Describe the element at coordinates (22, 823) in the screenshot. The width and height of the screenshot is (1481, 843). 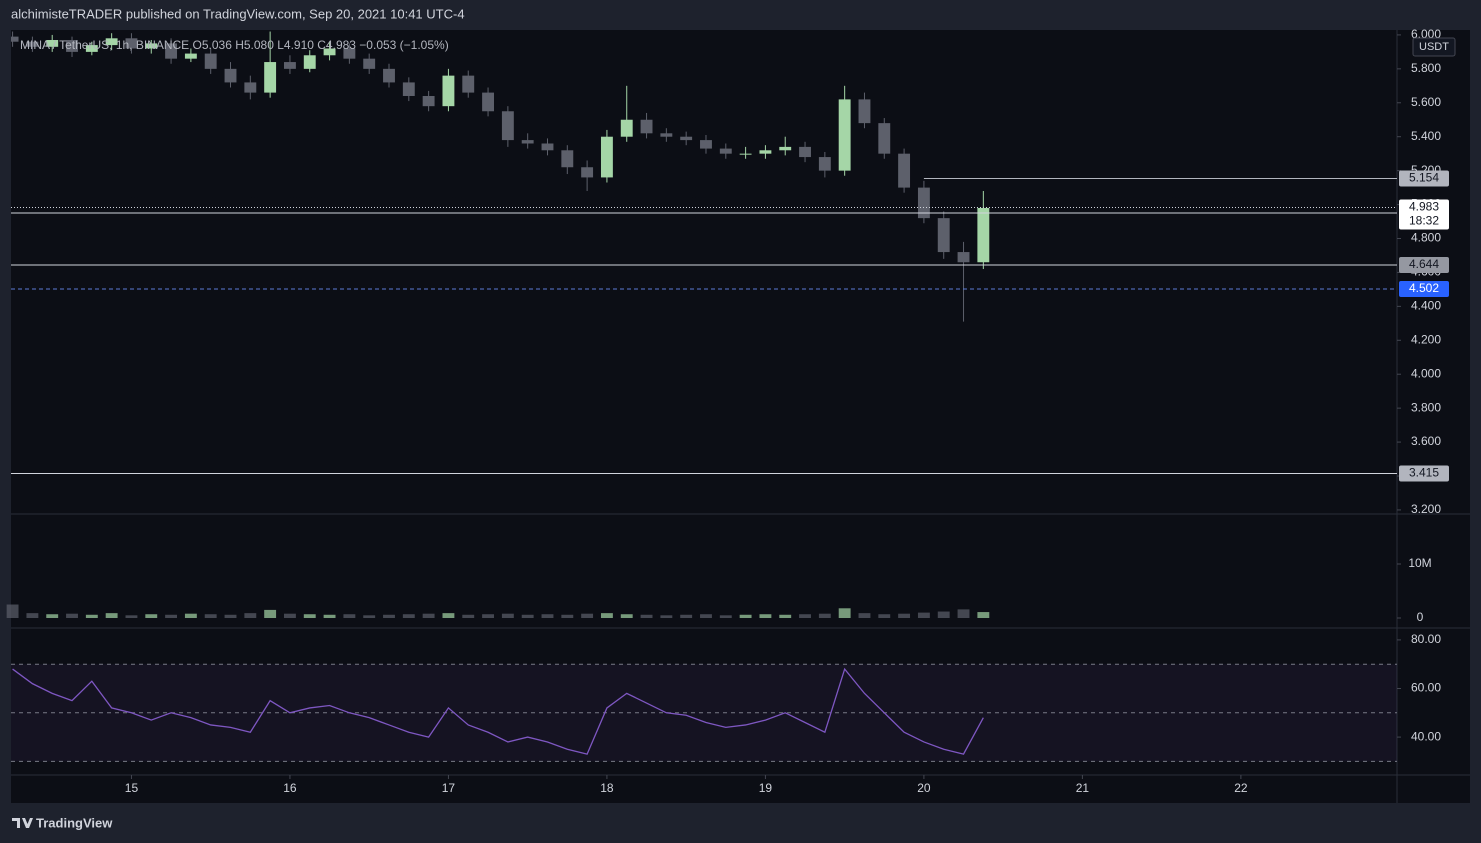
I see `brand-logo` at that location.